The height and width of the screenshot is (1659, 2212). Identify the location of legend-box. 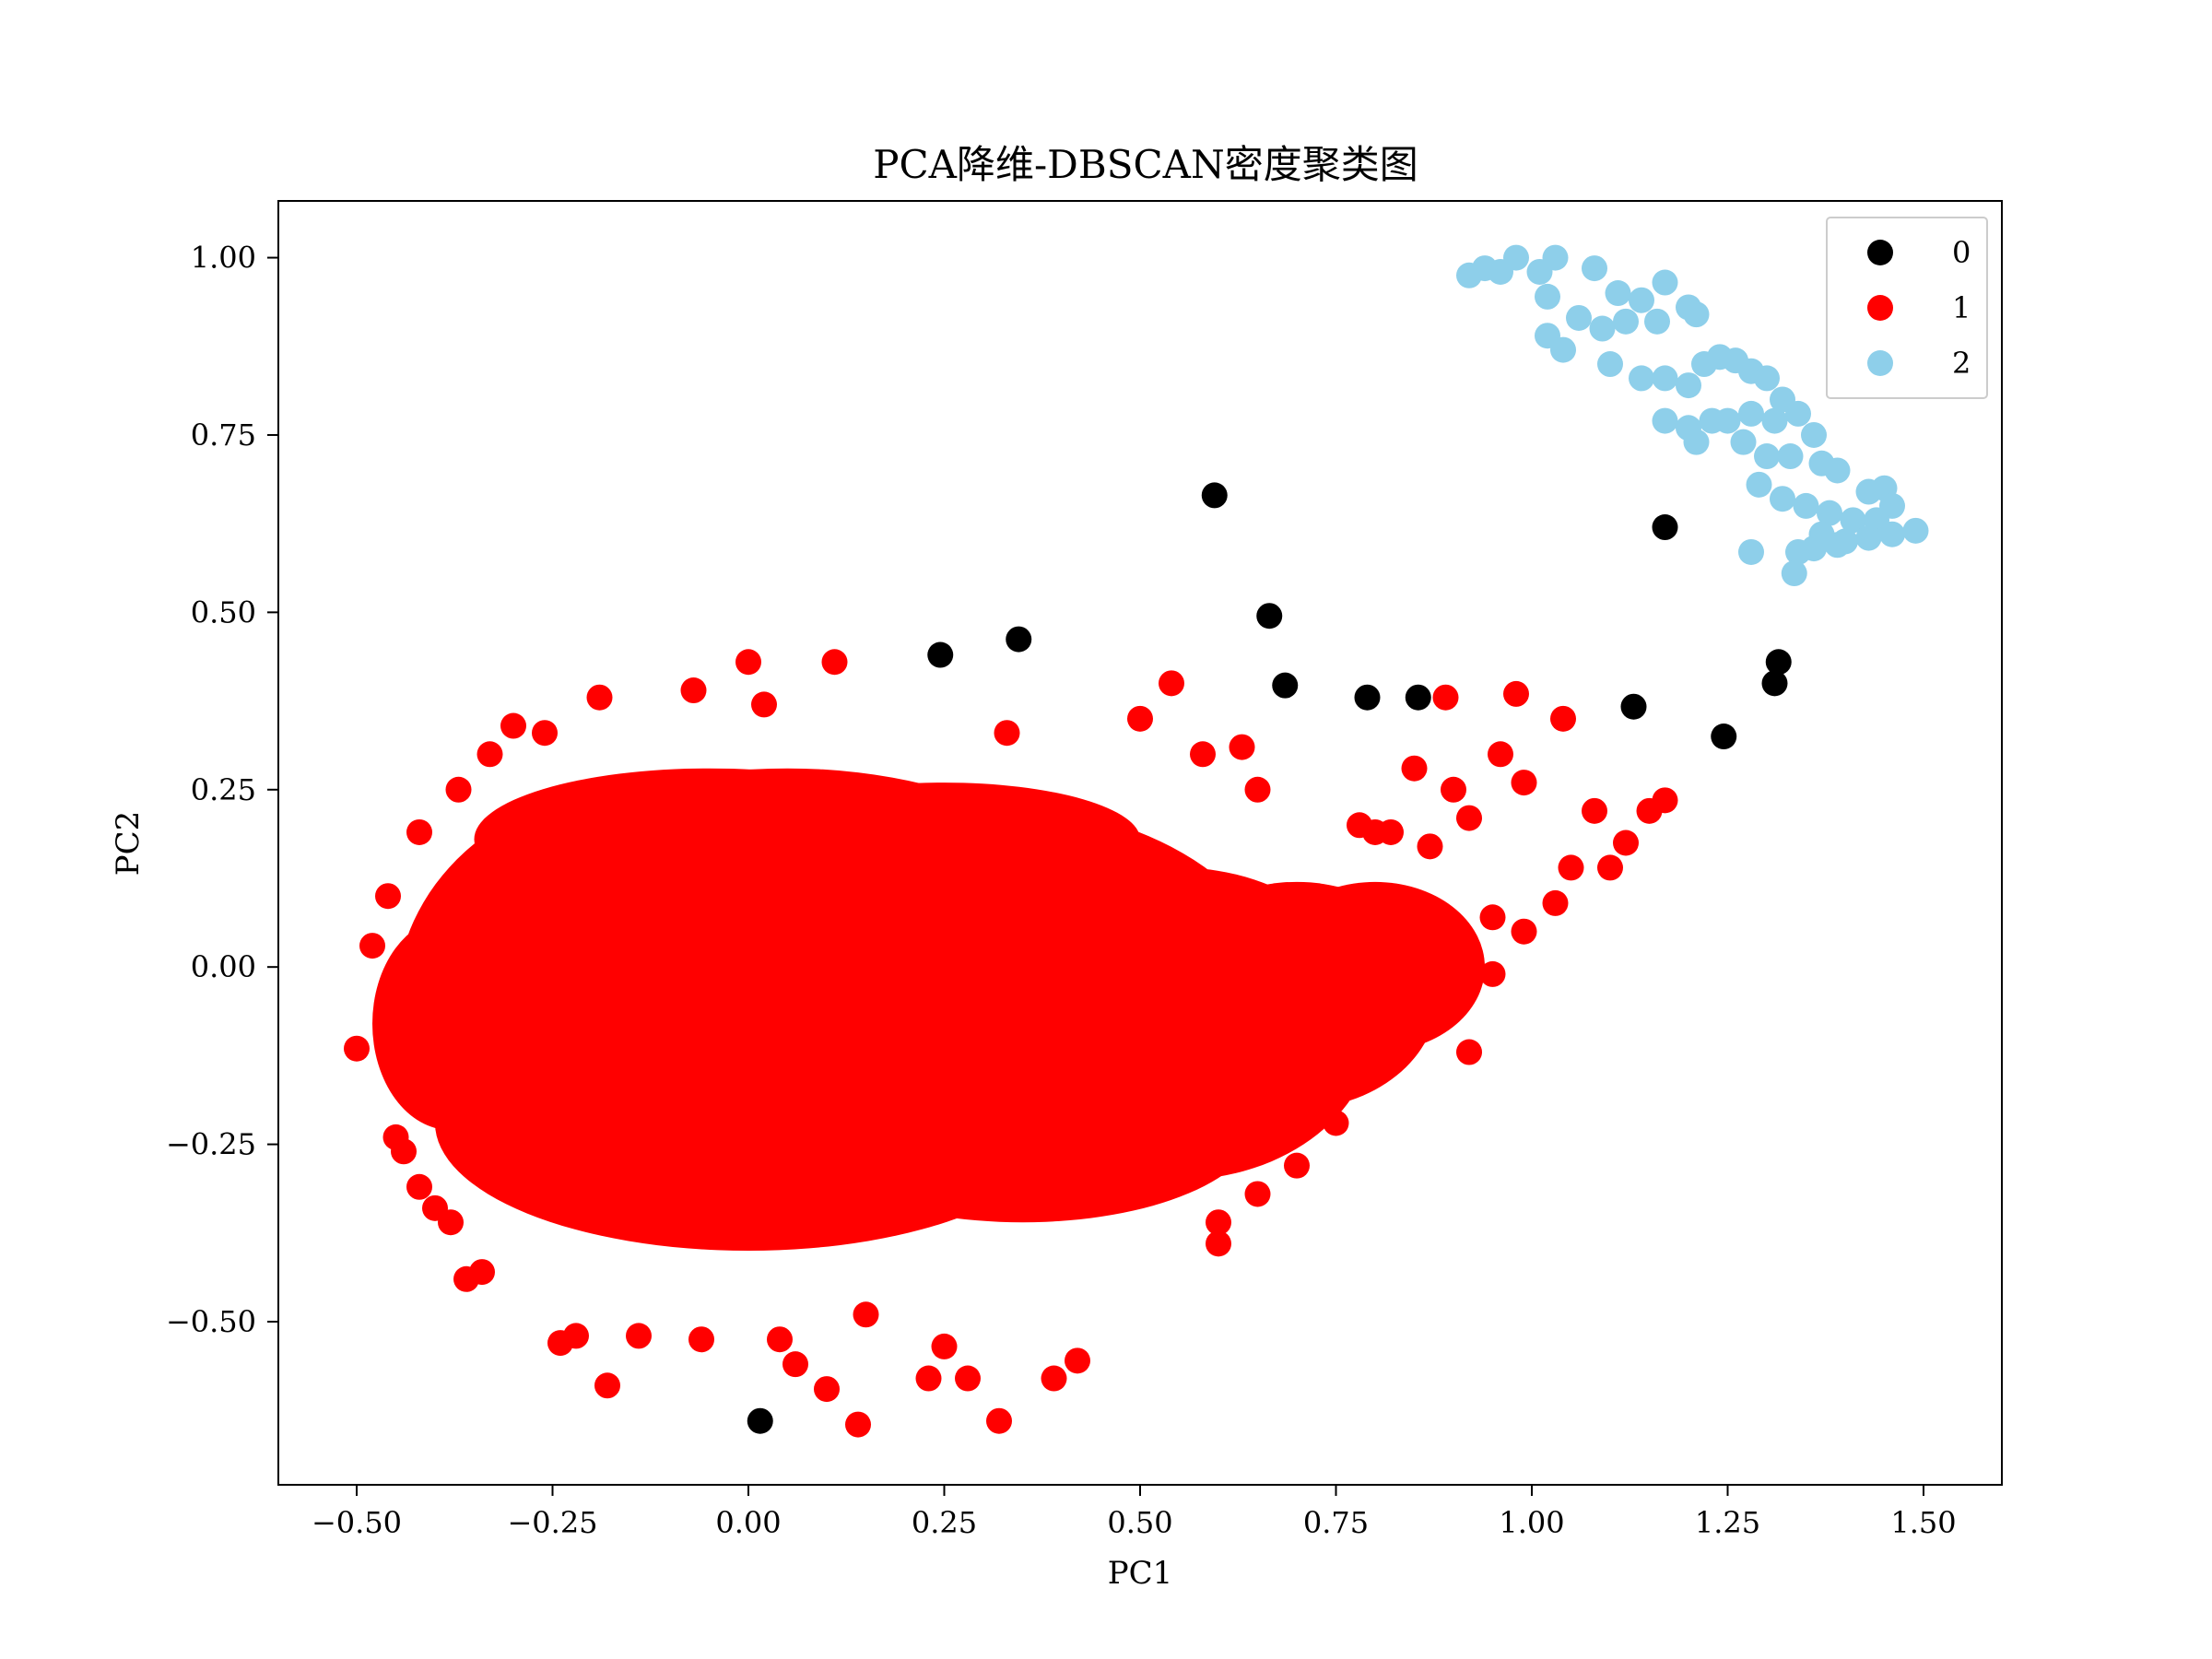
(1907, 308).